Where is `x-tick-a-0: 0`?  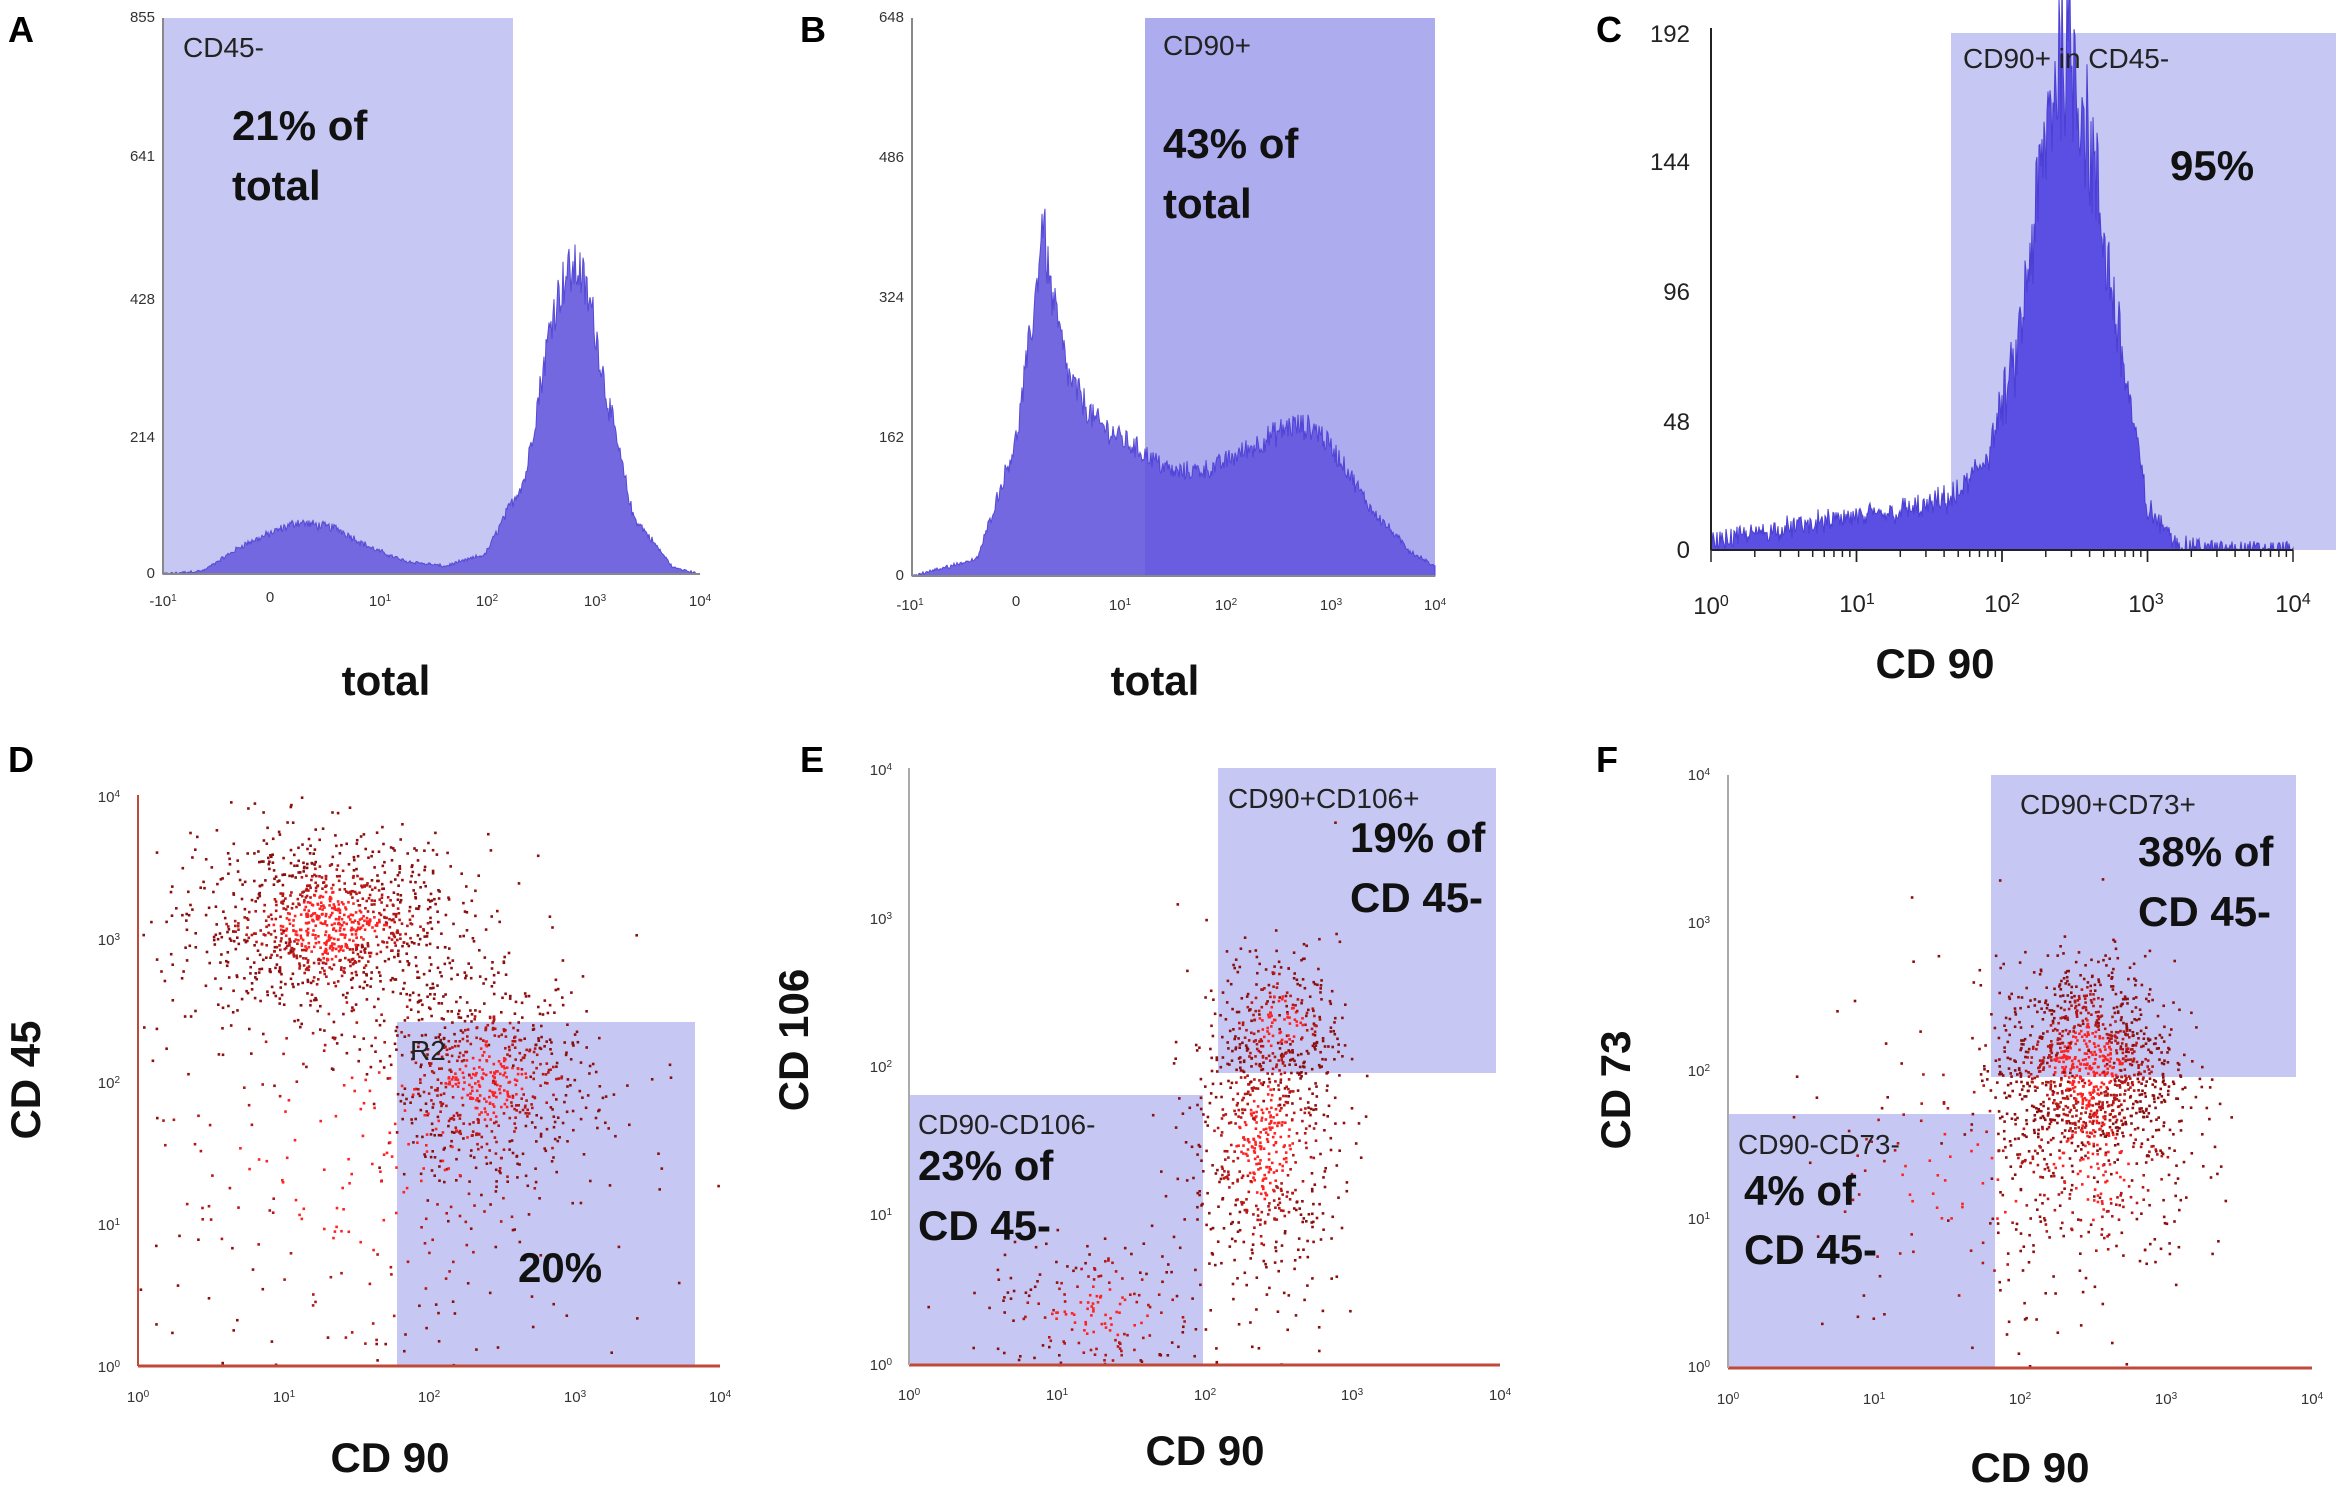
x-tick-a-0: 0 is located at coordinates (270, 597).